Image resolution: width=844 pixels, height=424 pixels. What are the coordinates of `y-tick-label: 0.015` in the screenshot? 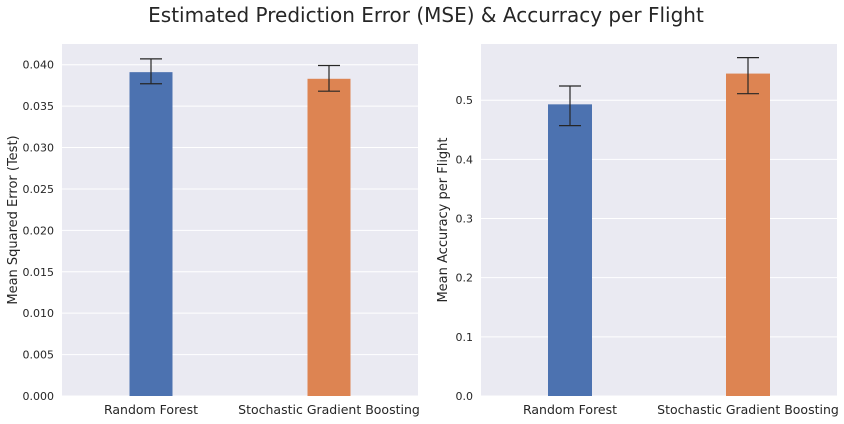 It's located at (39, 272).